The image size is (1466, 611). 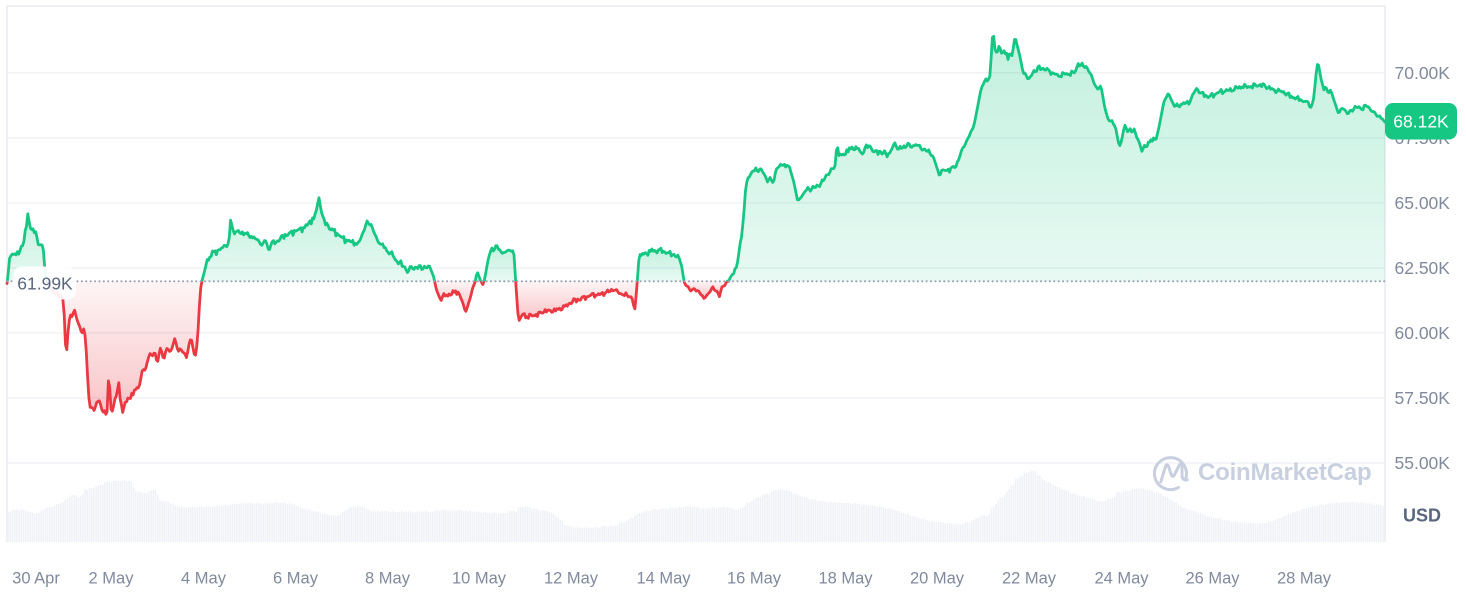 What do you see at coordinates (1304, 579) in the screenshot?
I see `svg-text: 28 May` at bounding box center [1304, 579].